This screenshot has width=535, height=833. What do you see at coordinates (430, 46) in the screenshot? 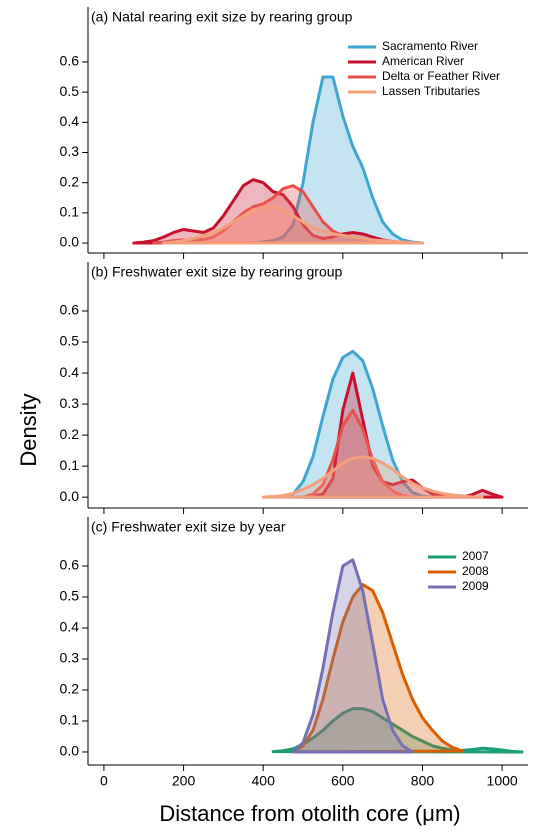
I see `legend-label: Sacramento River` at bounding box center [430, 46].